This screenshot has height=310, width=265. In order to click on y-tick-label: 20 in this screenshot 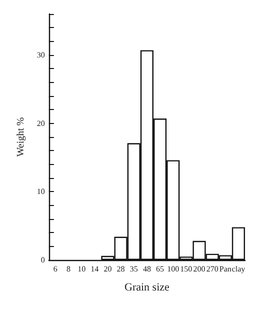, I will do `click(40, 123)`.